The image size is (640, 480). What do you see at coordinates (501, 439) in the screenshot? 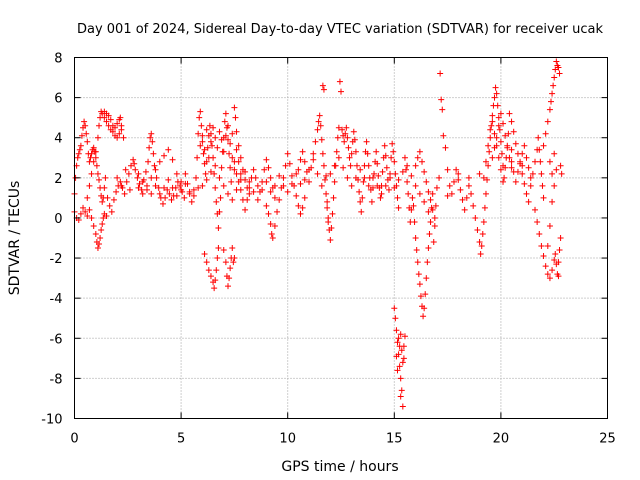
I see `x-tick-label: 20` at bounding box center [501, 439].